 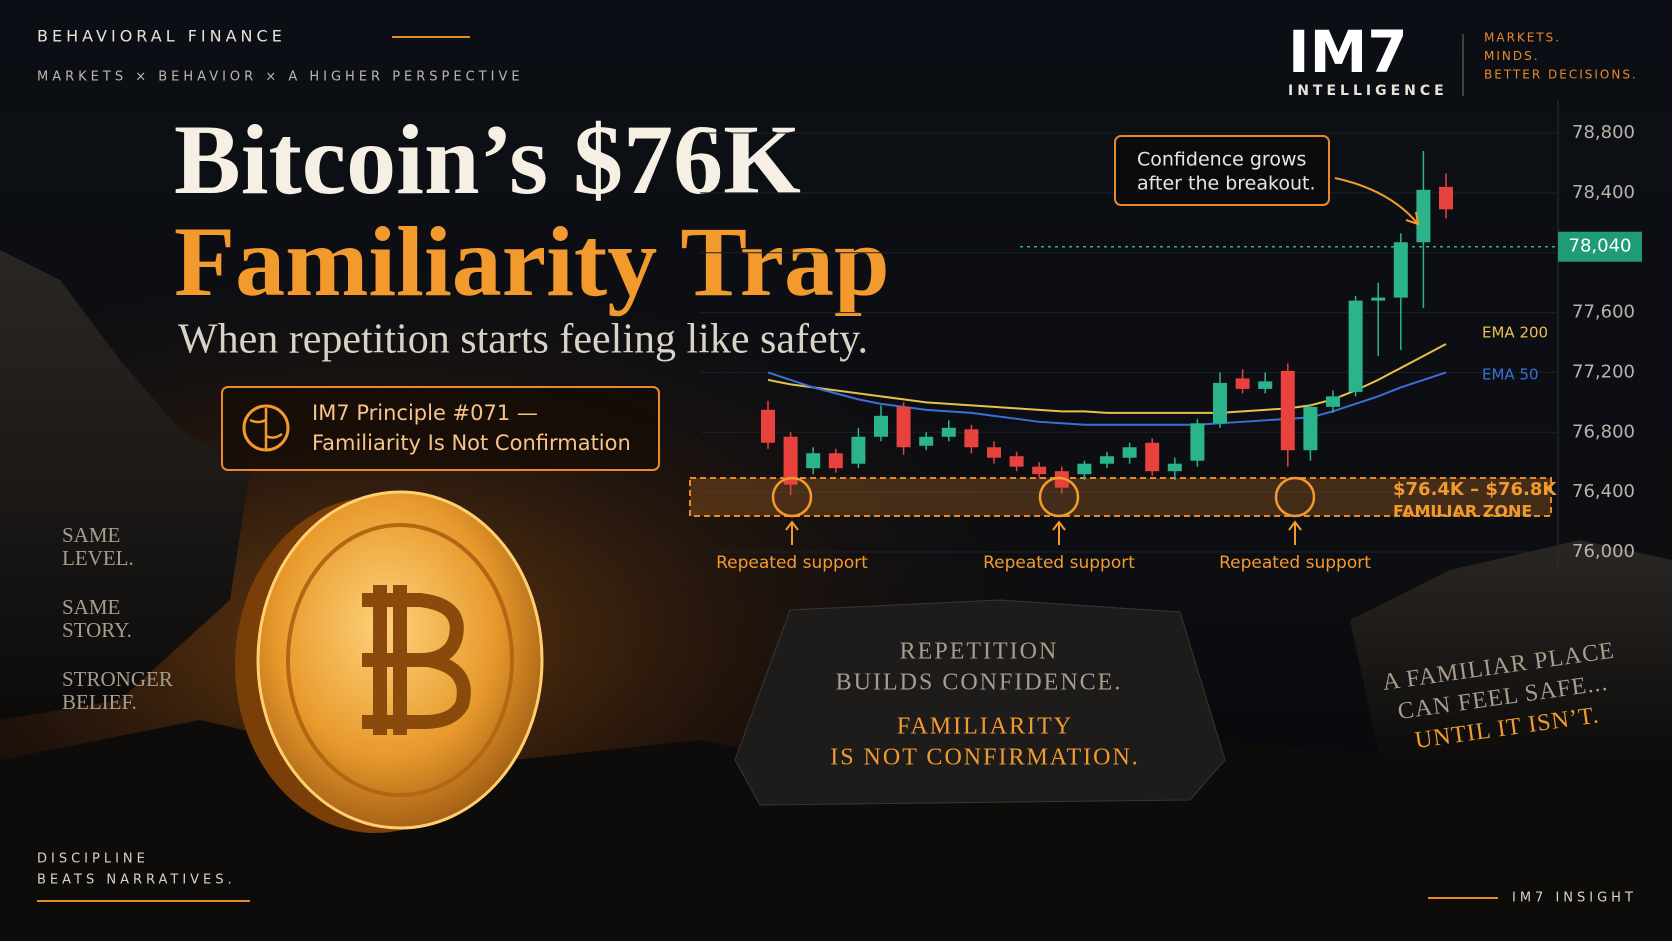 I want to click on side-note: STRONGER, so click(x=117, y=679).